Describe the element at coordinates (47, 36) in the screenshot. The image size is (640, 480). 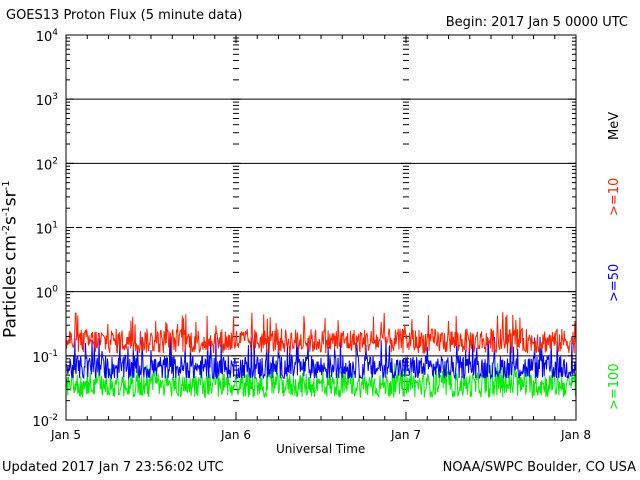
I see `y-tick-label-6: 10⁴` at that location.